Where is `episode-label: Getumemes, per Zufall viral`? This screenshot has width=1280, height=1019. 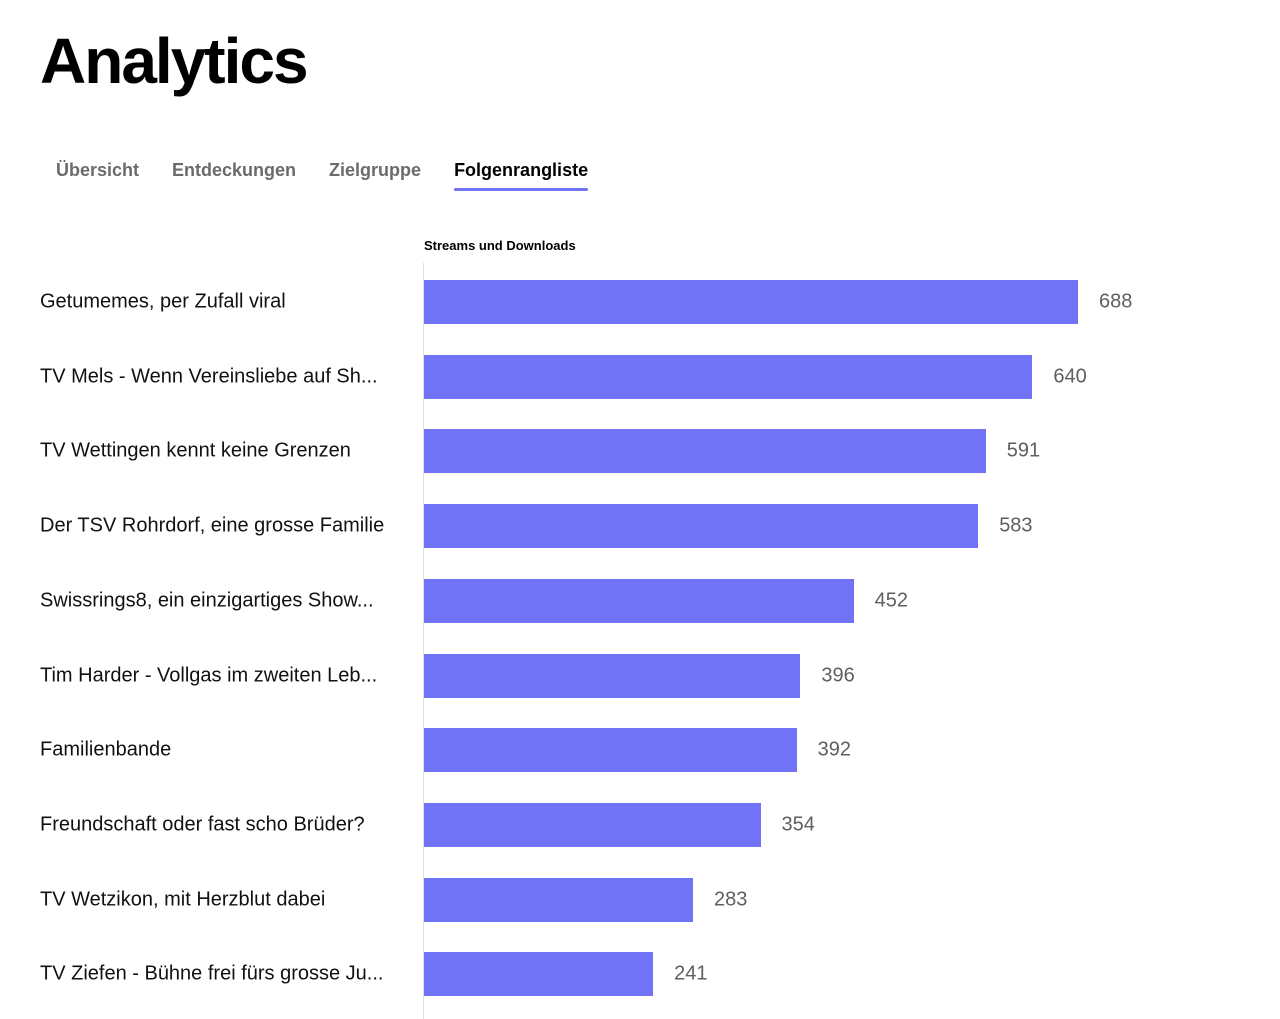
episode-label: Getumemes, per Zufall viral is located at coordinates (163, 301).